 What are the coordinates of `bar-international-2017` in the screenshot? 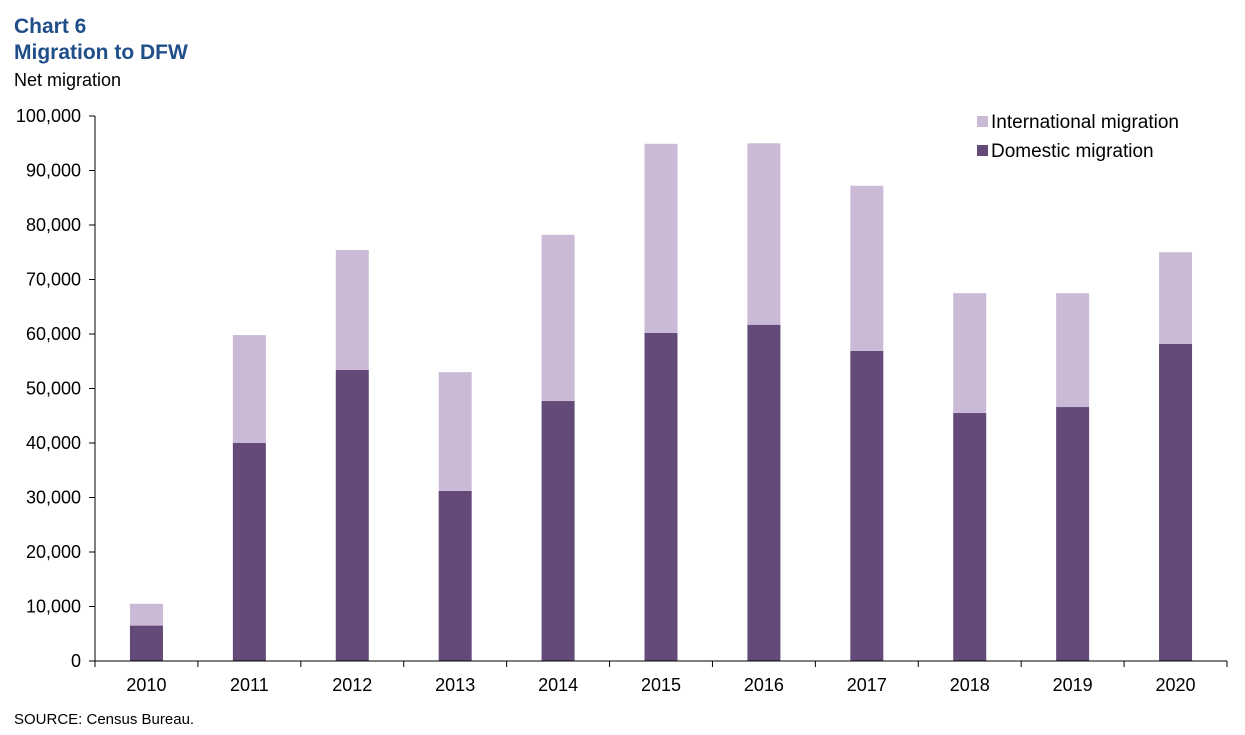 It's located at (867, 268).